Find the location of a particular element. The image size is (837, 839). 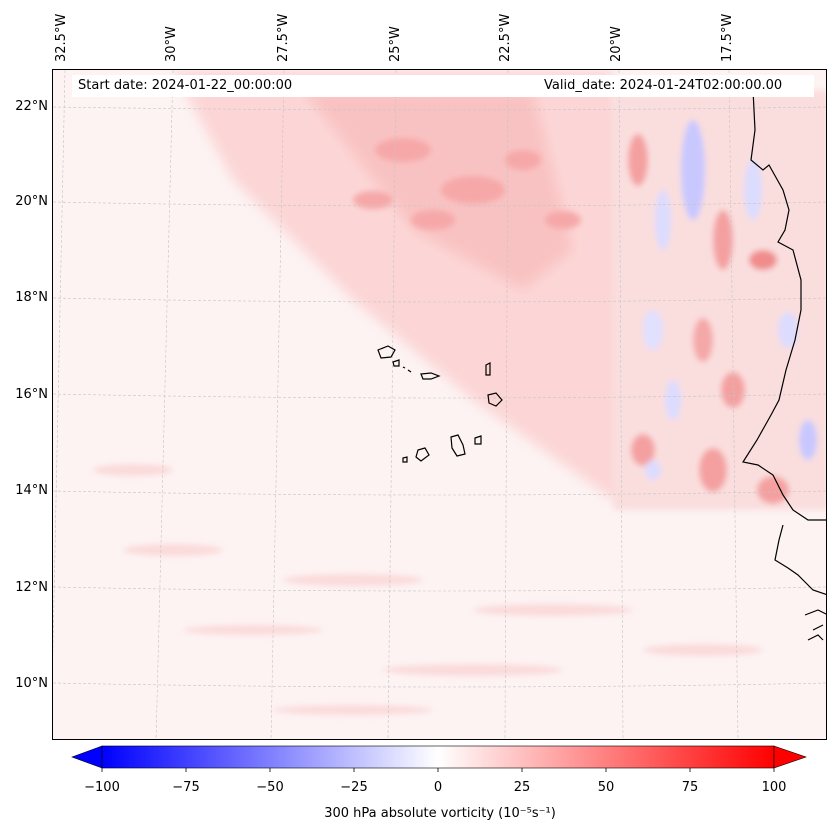

colorbar-tick-marks is located at coordinates (438, 770).